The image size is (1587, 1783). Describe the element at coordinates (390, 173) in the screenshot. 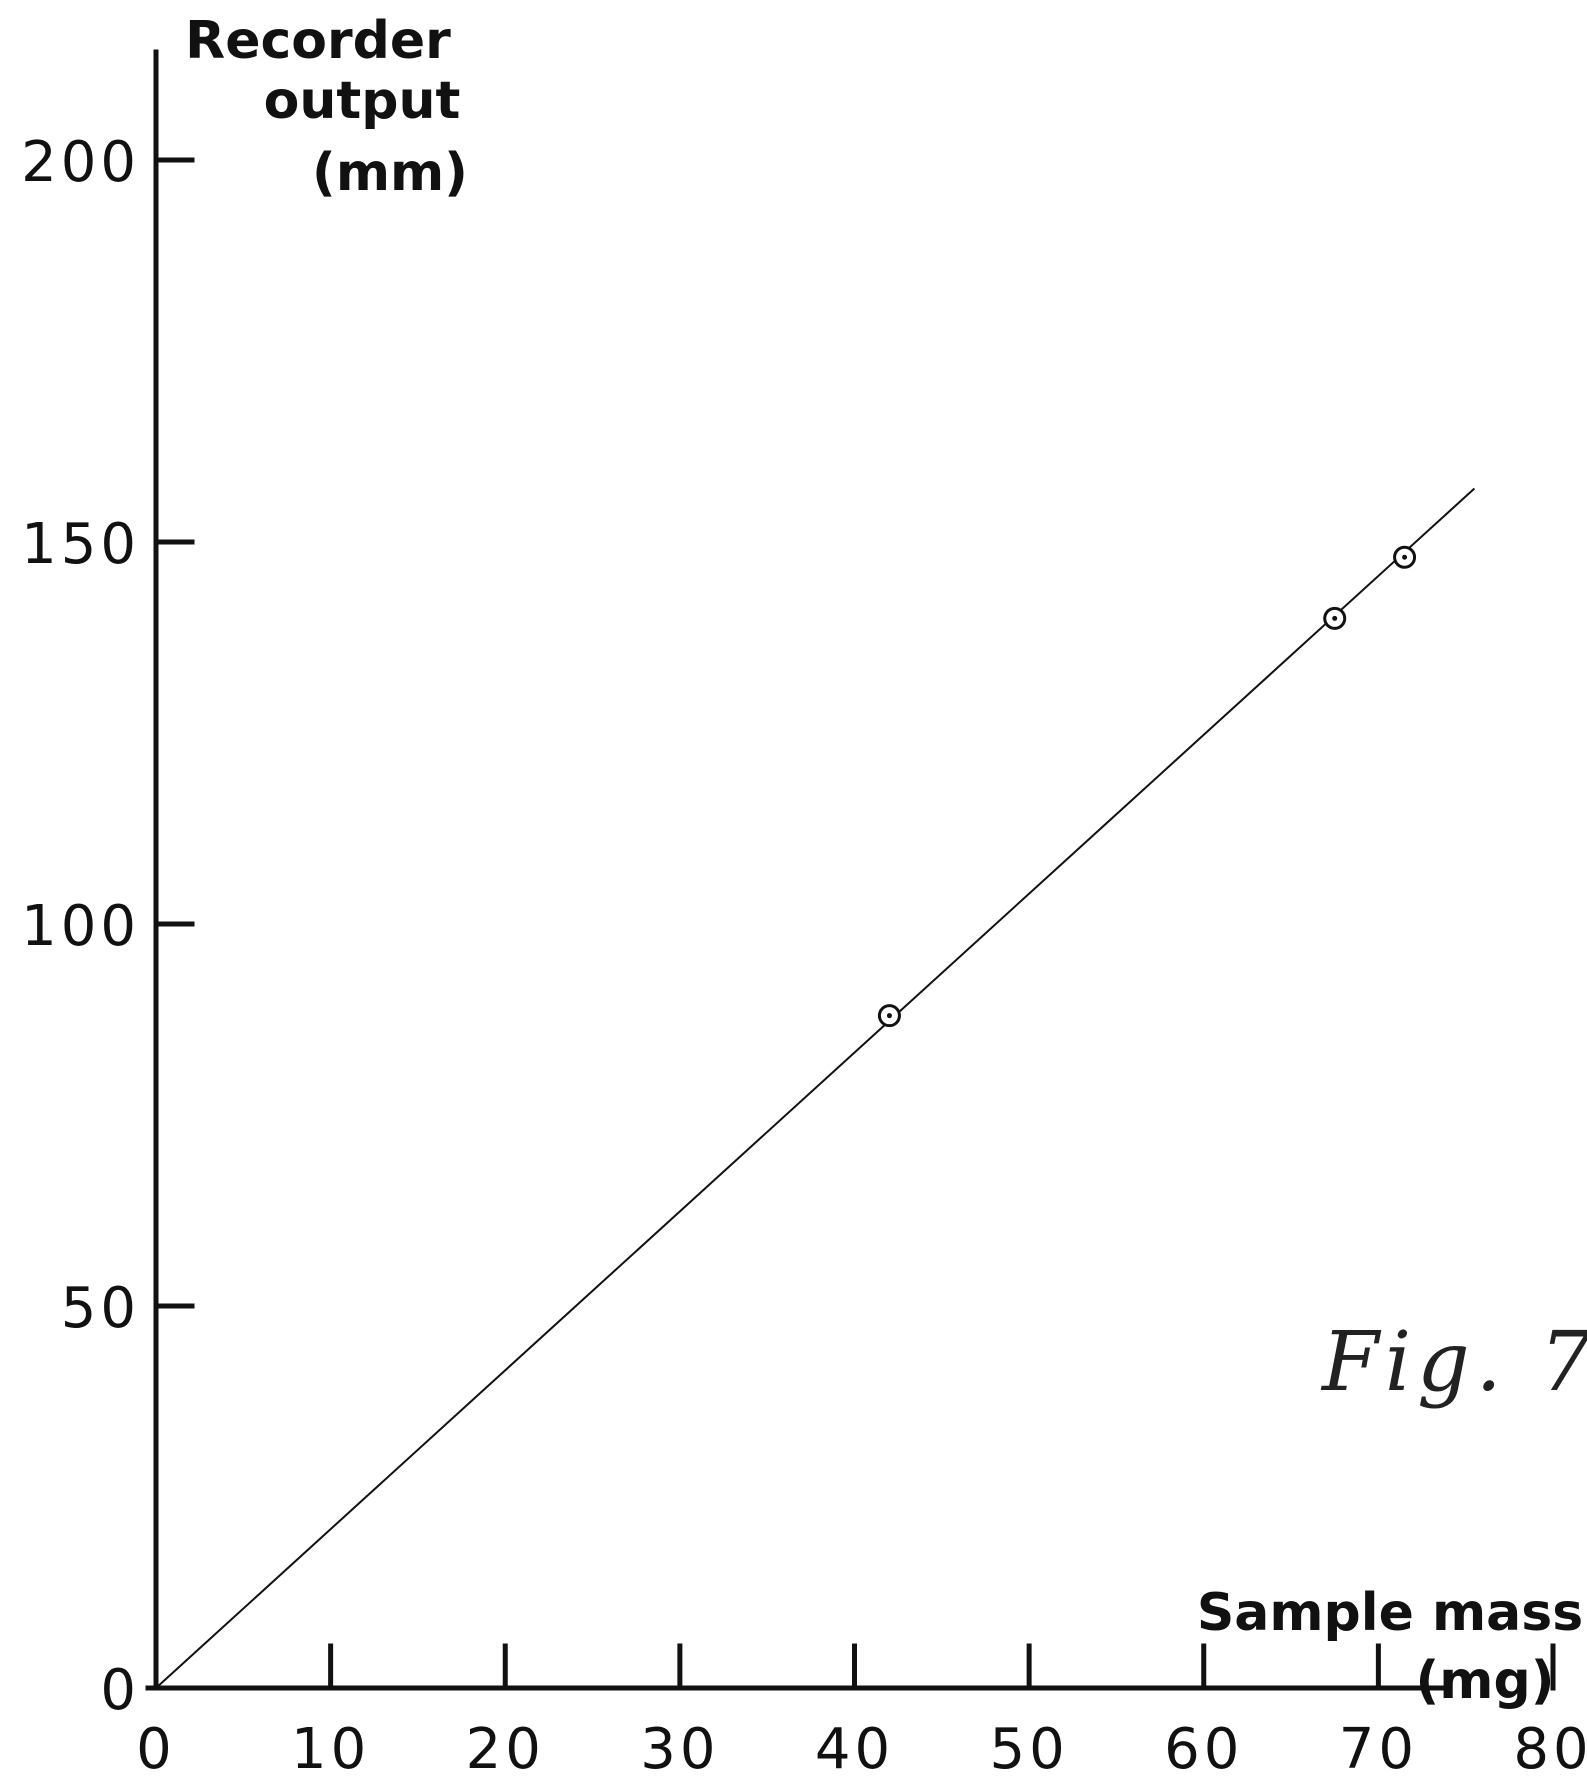

I see `y-axis-title-line-3: (mm)` at that location.